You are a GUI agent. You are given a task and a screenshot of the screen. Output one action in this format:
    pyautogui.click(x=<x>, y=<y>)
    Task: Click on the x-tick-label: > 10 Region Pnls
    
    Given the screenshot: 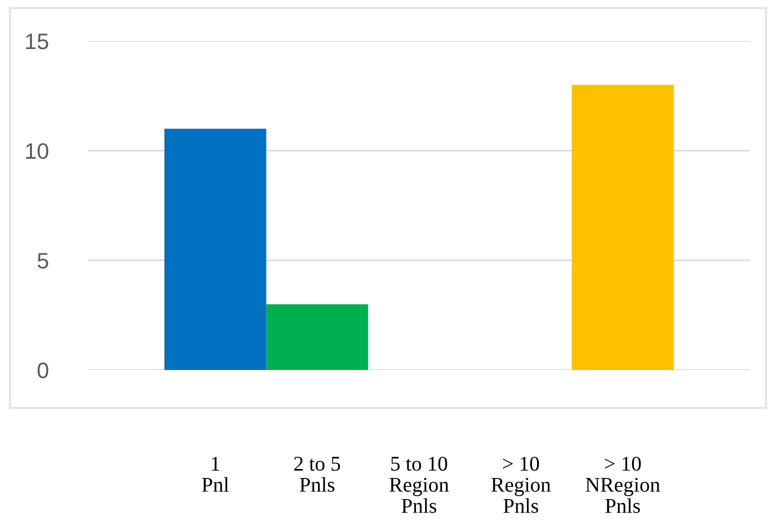 What is the action you would take?
    pyautogui.click(x=521, y=484)
    